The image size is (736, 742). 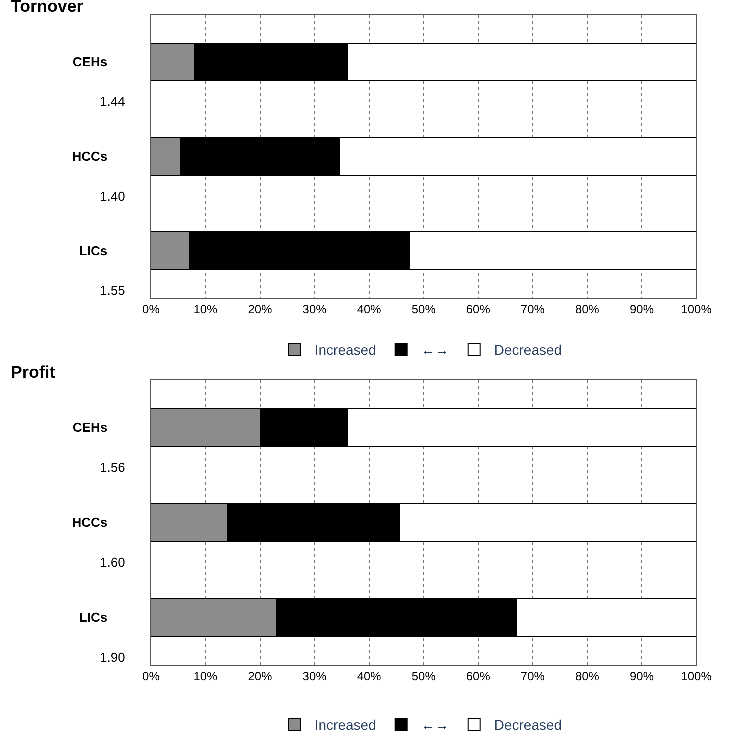 I want to click on chart-title: Tornover, so click(x=47, y=8).